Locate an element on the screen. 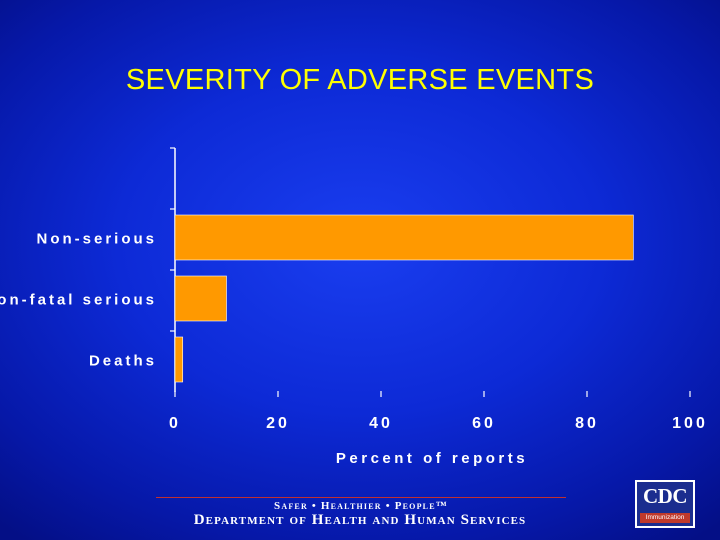 The height and width of the screenshot is (540, 720). slide-title: SEVERITY OF ADVERSE EVENTS is located at coordinates (360, 80).